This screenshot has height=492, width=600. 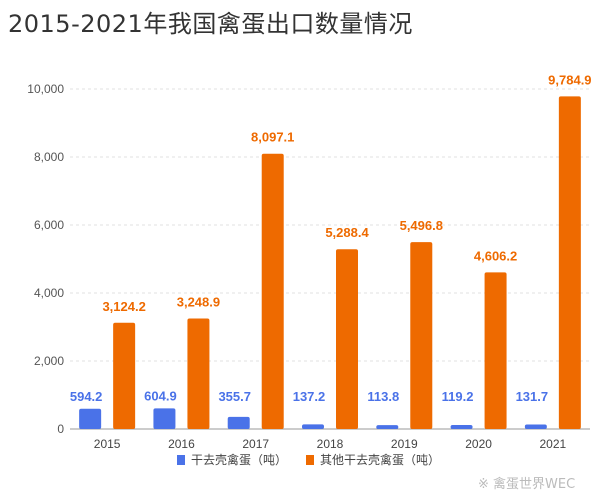 I want to click on y-tick-label: 4,000, so click(x=49, y=293).